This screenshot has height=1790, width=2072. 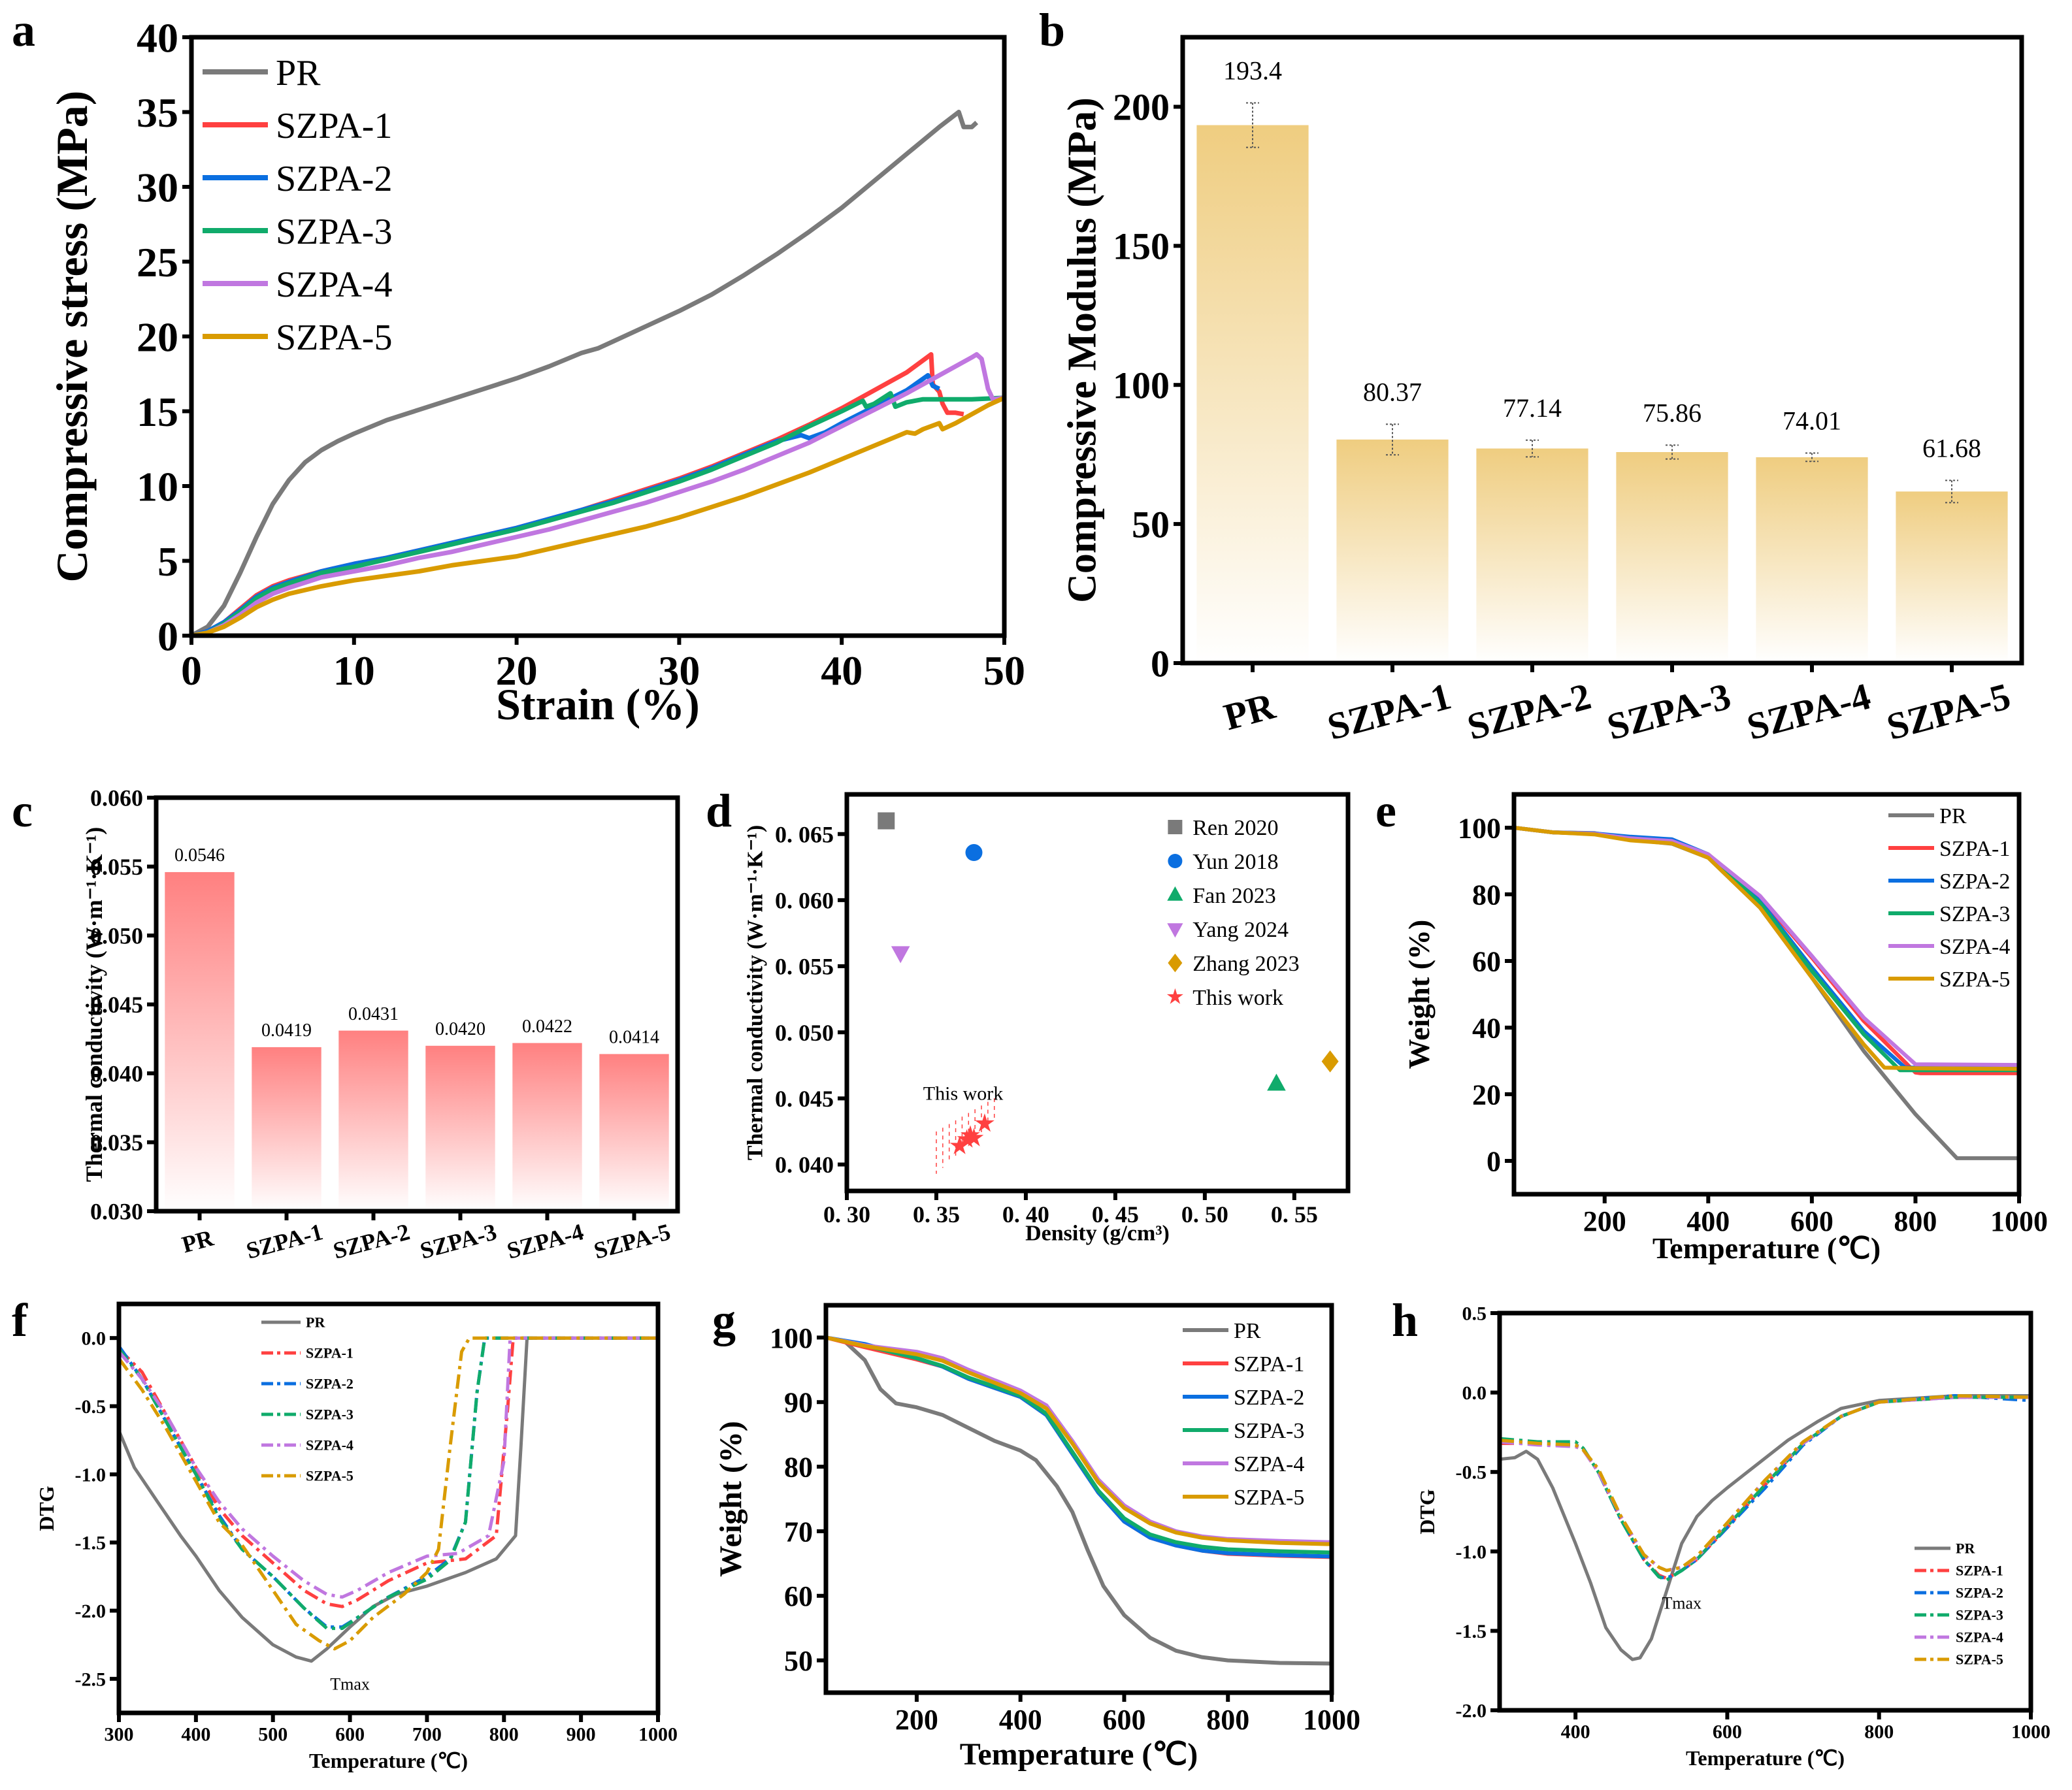 What do you see at coordinates (157, 113) in the screenshot?
I see `y-tick-label: 35` at bounding box center [157, 113].